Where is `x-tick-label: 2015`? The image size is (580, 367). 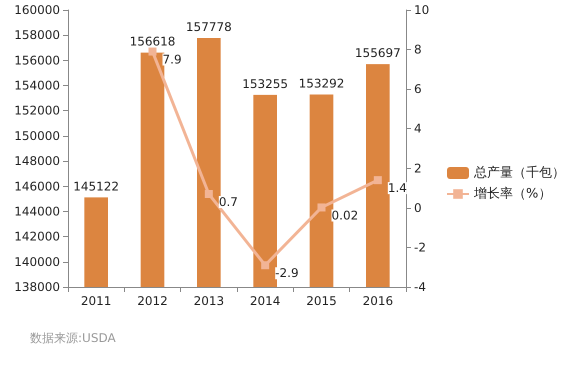 x-tick-label: 2015 is located at coordinates (321, 301).